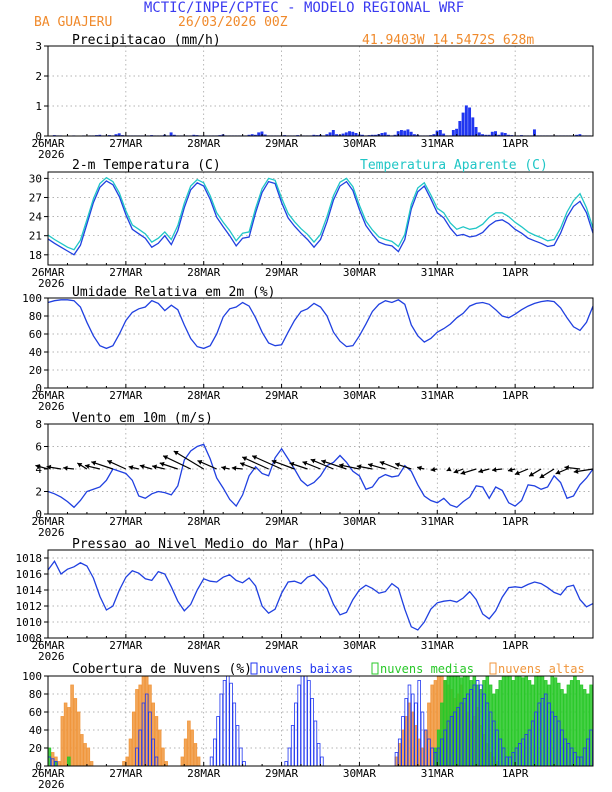 The height and width of the screenshot is (792, 612). Describe the element at coordinates (162, 669) in the screenshot. I see `cloud-title: Cobertura de Nuvens (%)` at that location.